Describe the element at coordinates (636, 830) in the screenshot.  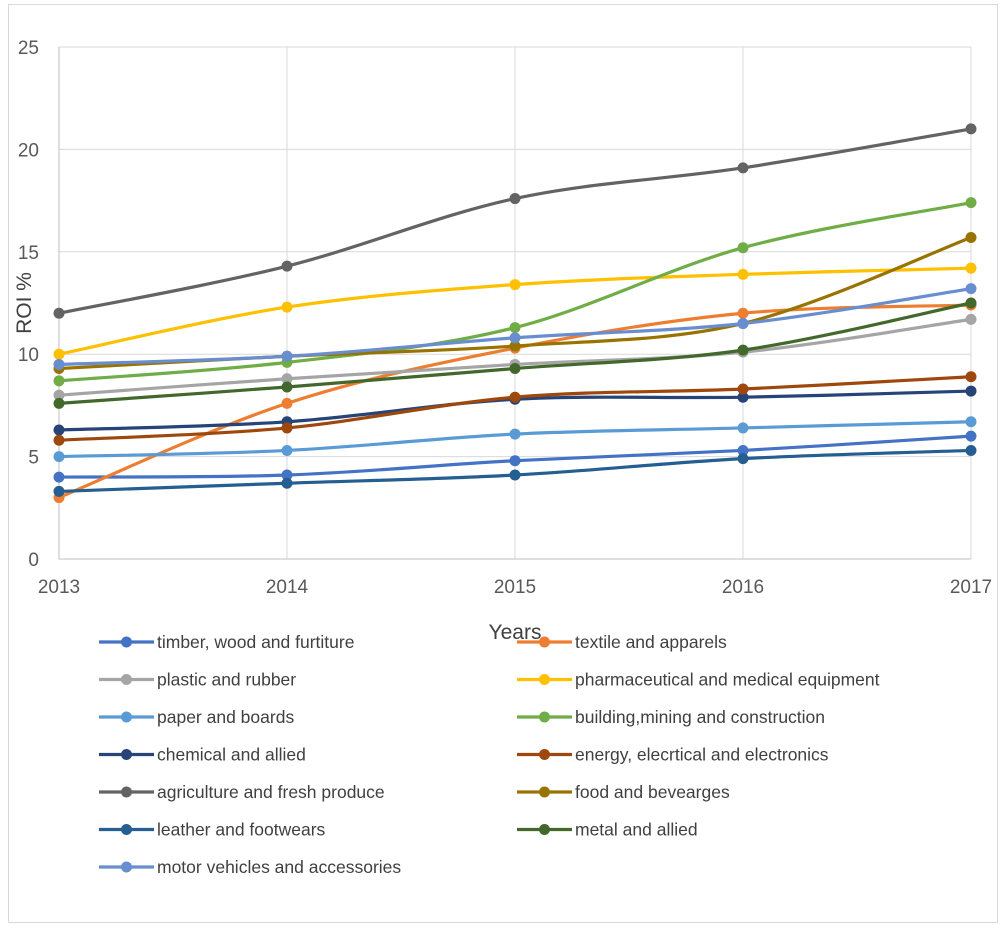
I see `legend-label: metal and allied` at that location.